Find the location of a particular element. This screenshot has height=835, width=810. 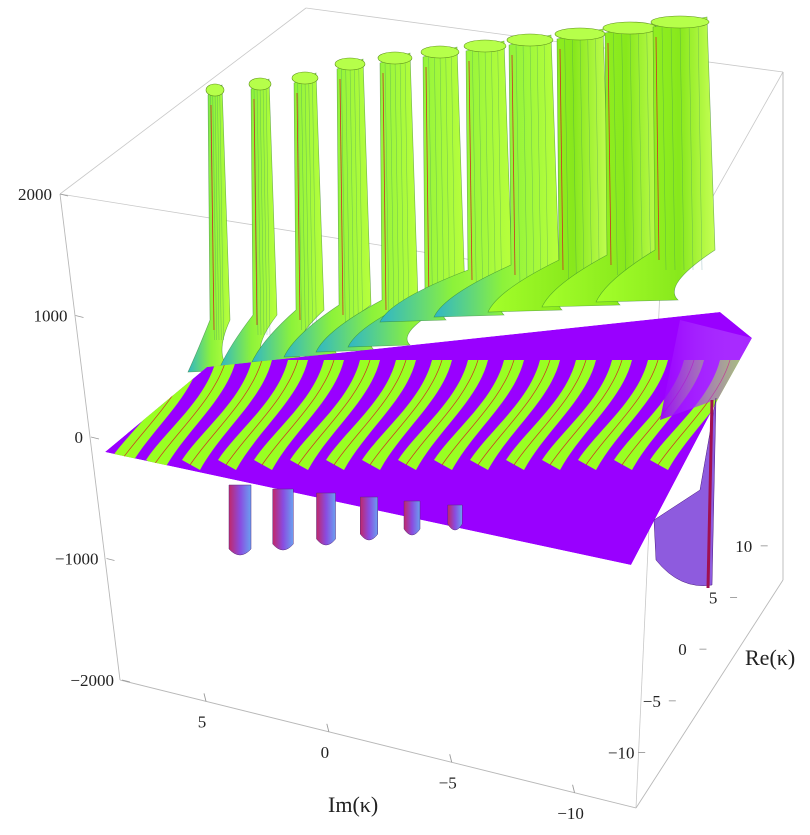

z-tick-label: −1000 is located at coordinates (77, 559).